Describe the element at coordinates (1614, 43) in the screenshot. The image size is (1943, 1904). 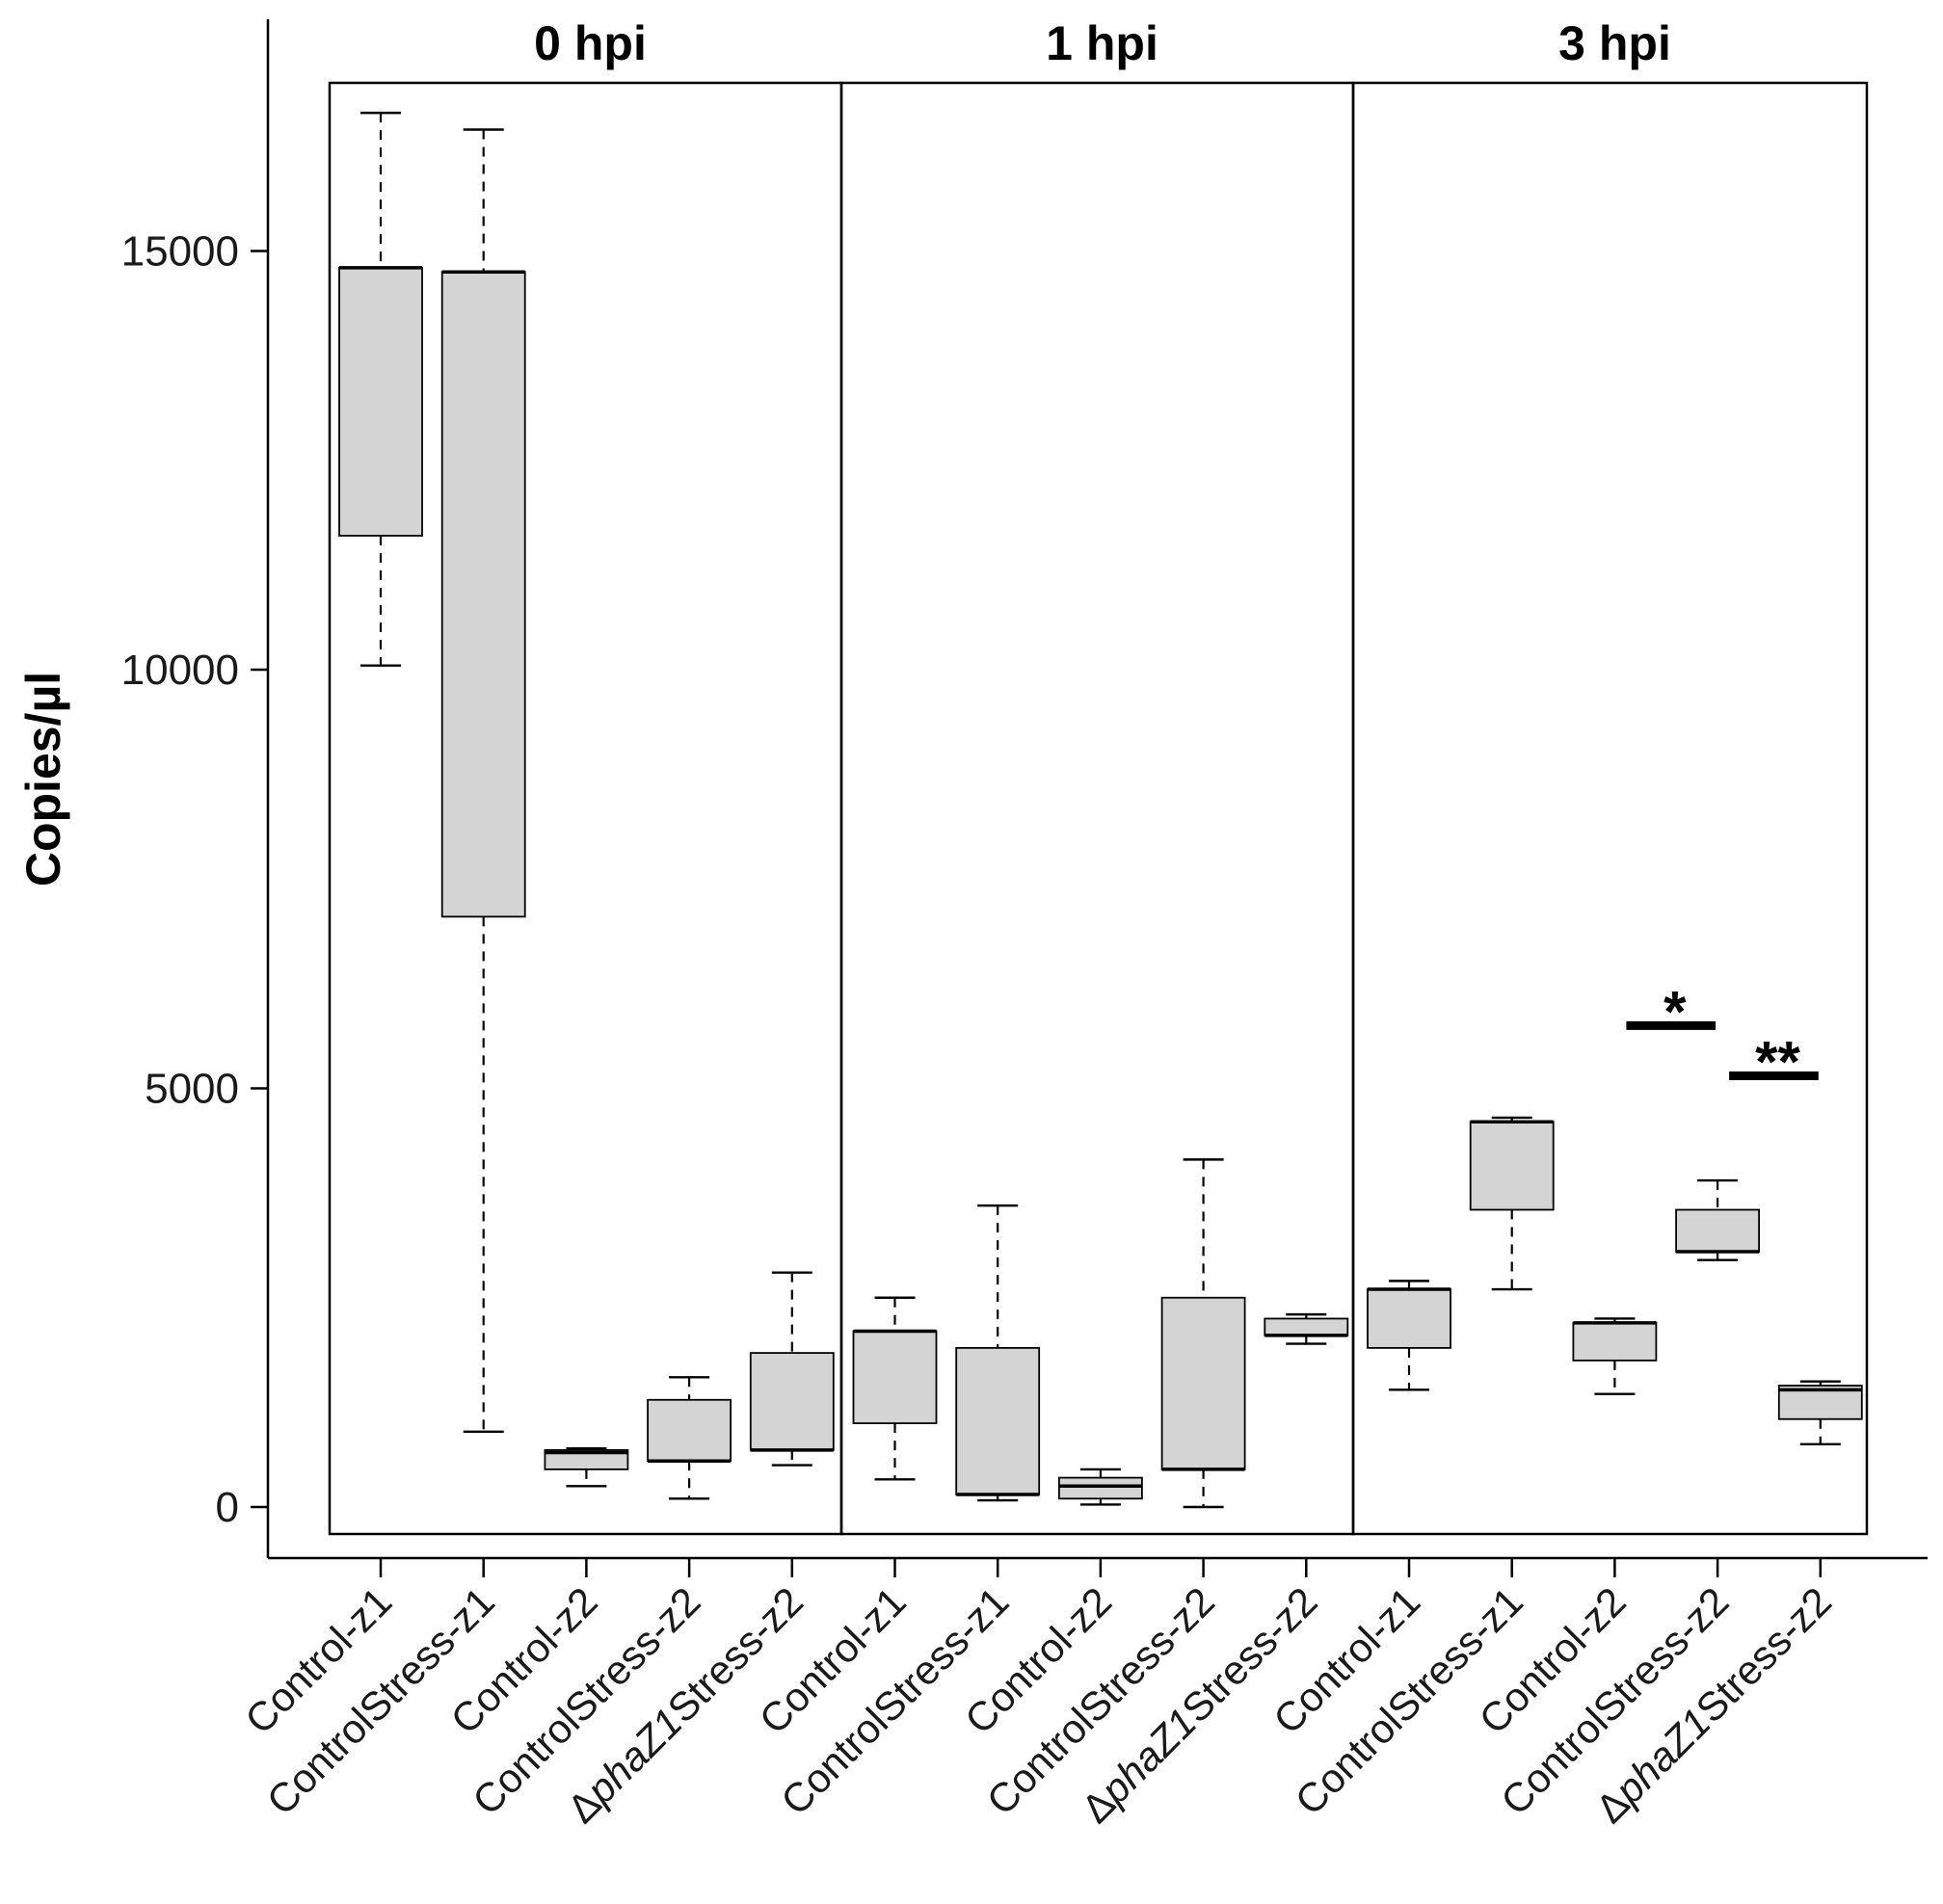
I see `panel-title: 3 hpi` at that location.